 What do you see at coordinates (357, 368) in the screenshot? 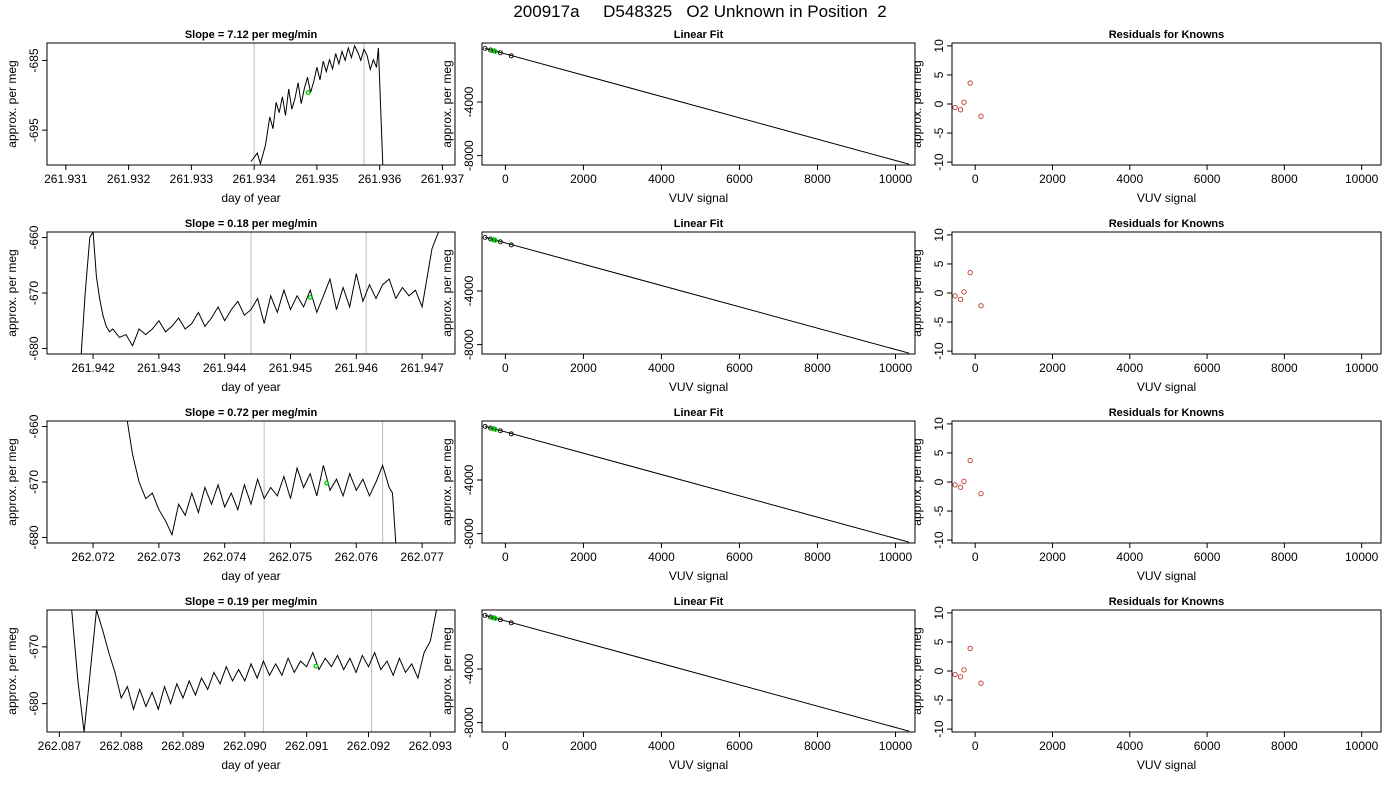
I see `x-tick-label: 261.946` at bounding box center [357, 368].